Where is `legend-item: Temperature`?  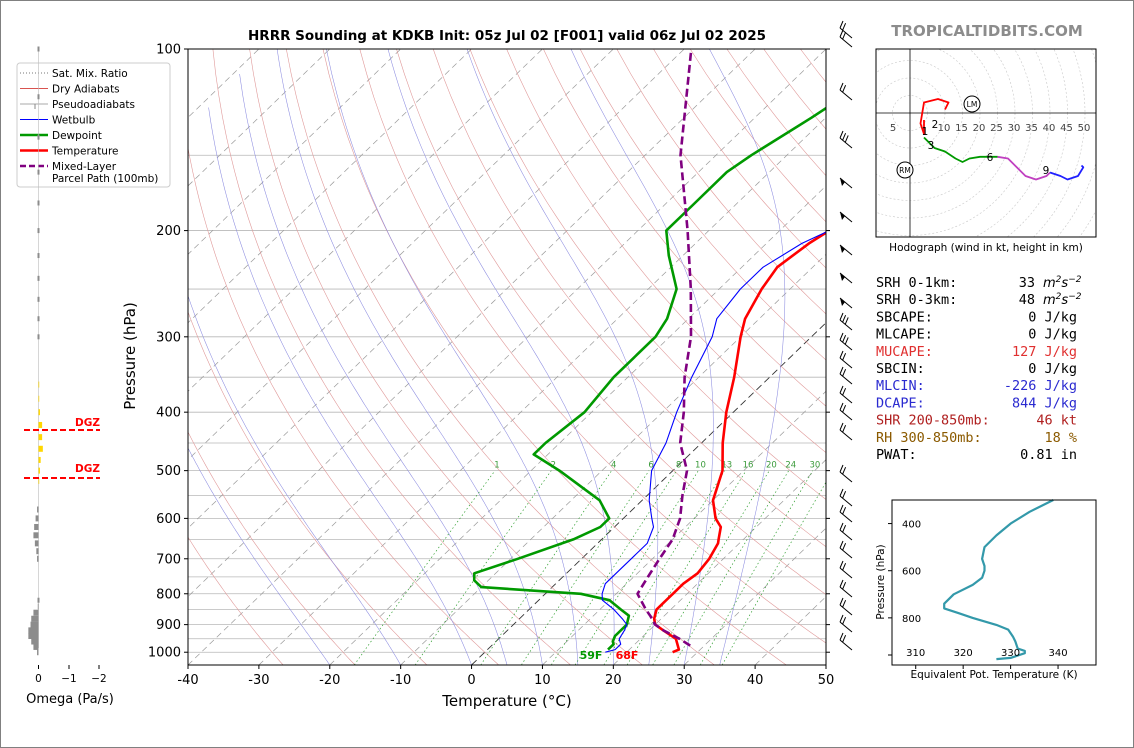
legend-item: Temperature is located at coordinates (69, 152).